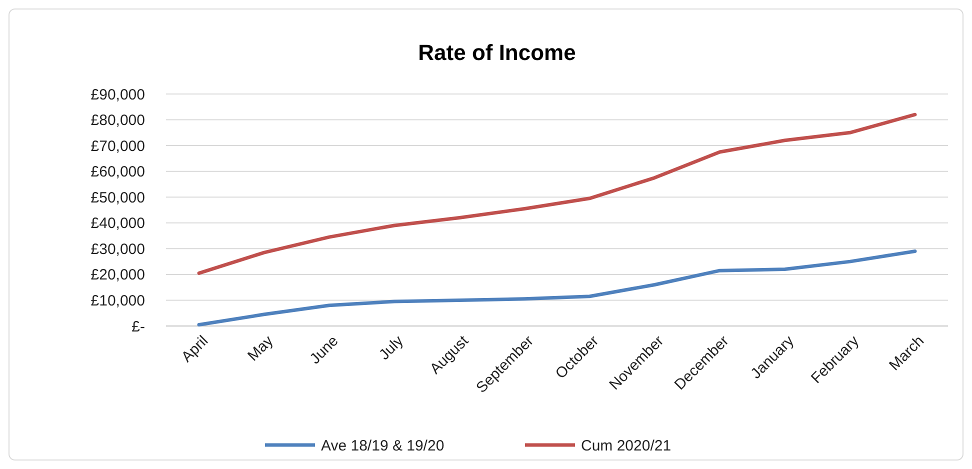 The image size is (972, 469). I want to click on y-tick-label: £50,000, so click(117, 197).